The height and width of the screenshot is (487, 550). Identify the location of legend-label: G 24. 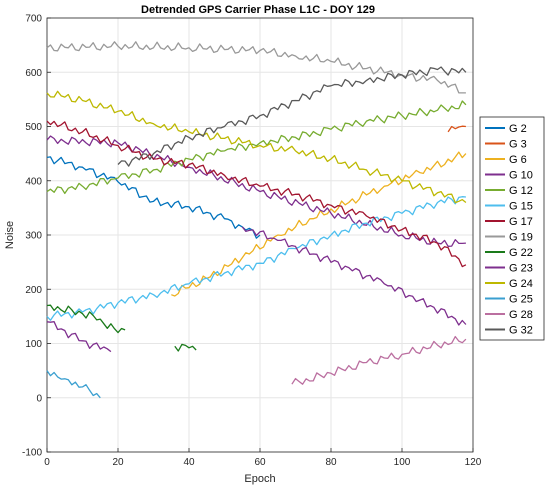
(521, 284).